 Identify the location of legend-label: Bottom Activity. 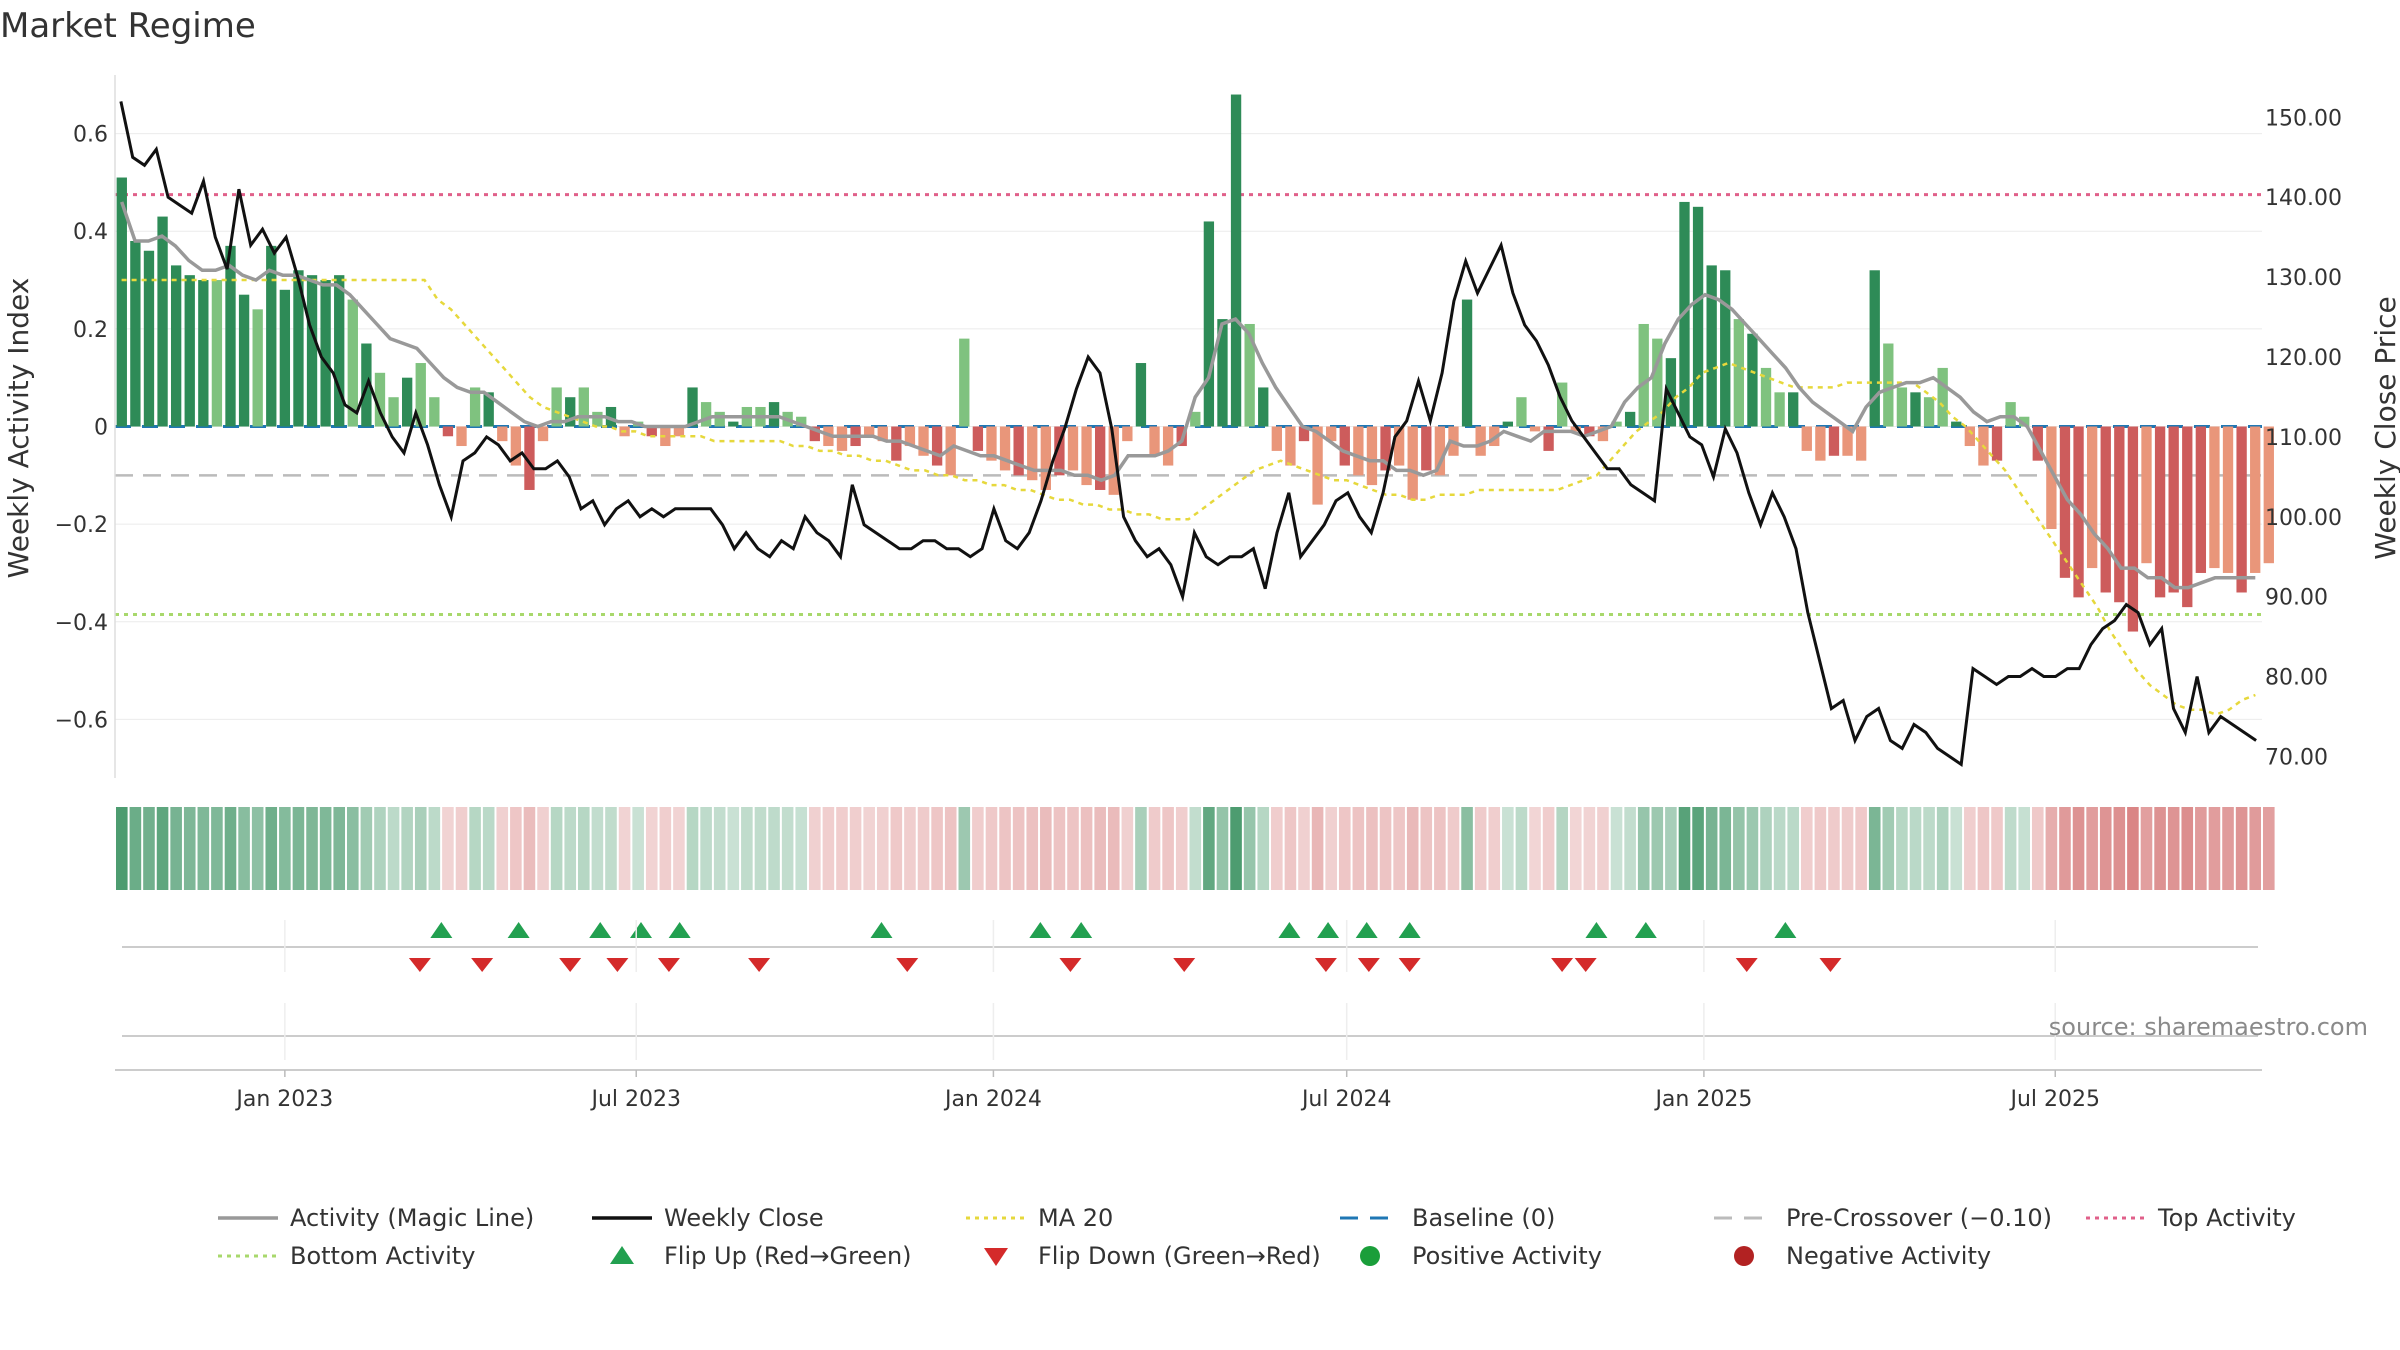
(382, 1256).